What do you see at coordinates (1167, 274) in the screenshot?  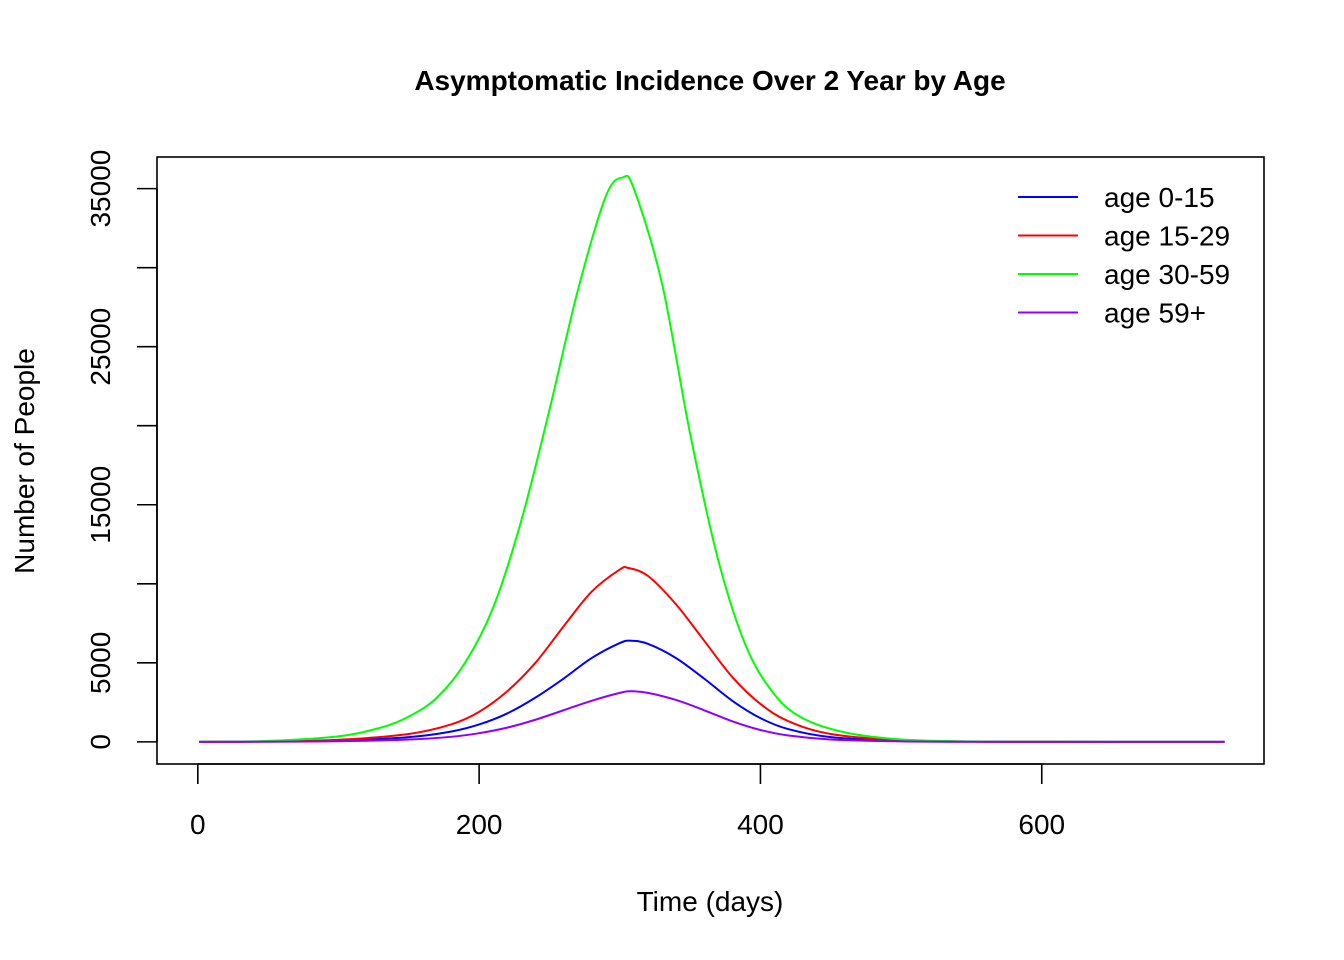 I see `legend-label: age 30-59` at bounding box center [1167, 274].